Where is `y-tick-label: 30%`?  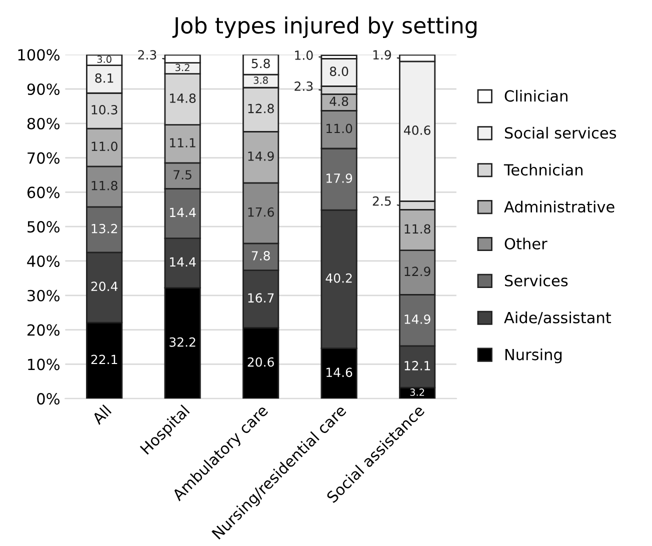
y-tick-label: 30% is located at coordinates (44, 296).